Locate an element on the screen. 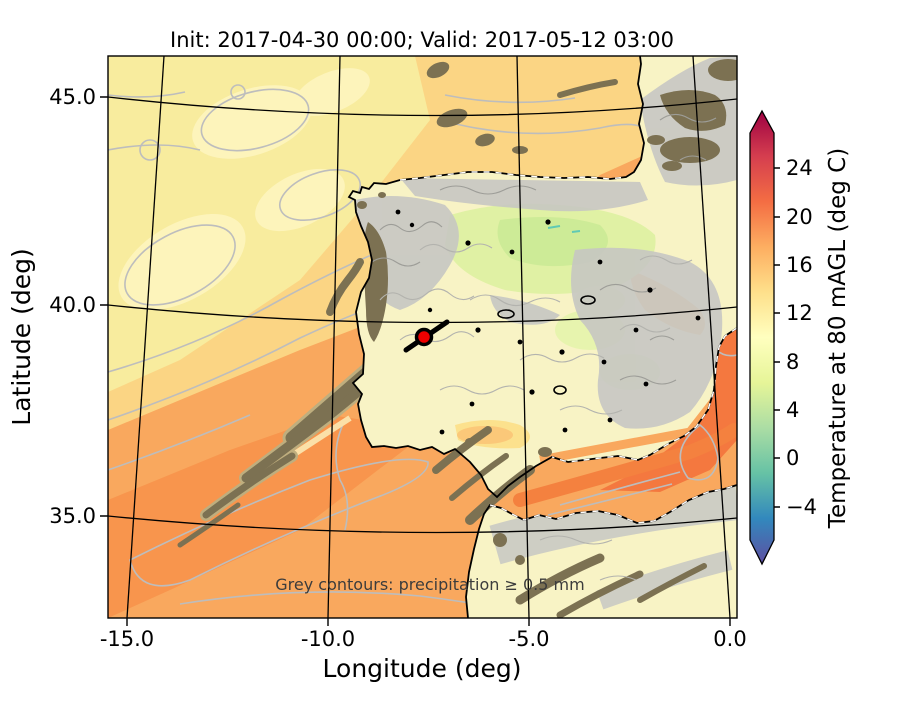 The image size is (900, 704). x-tick-m5: -5.0 is located at coordinates (529, 639).